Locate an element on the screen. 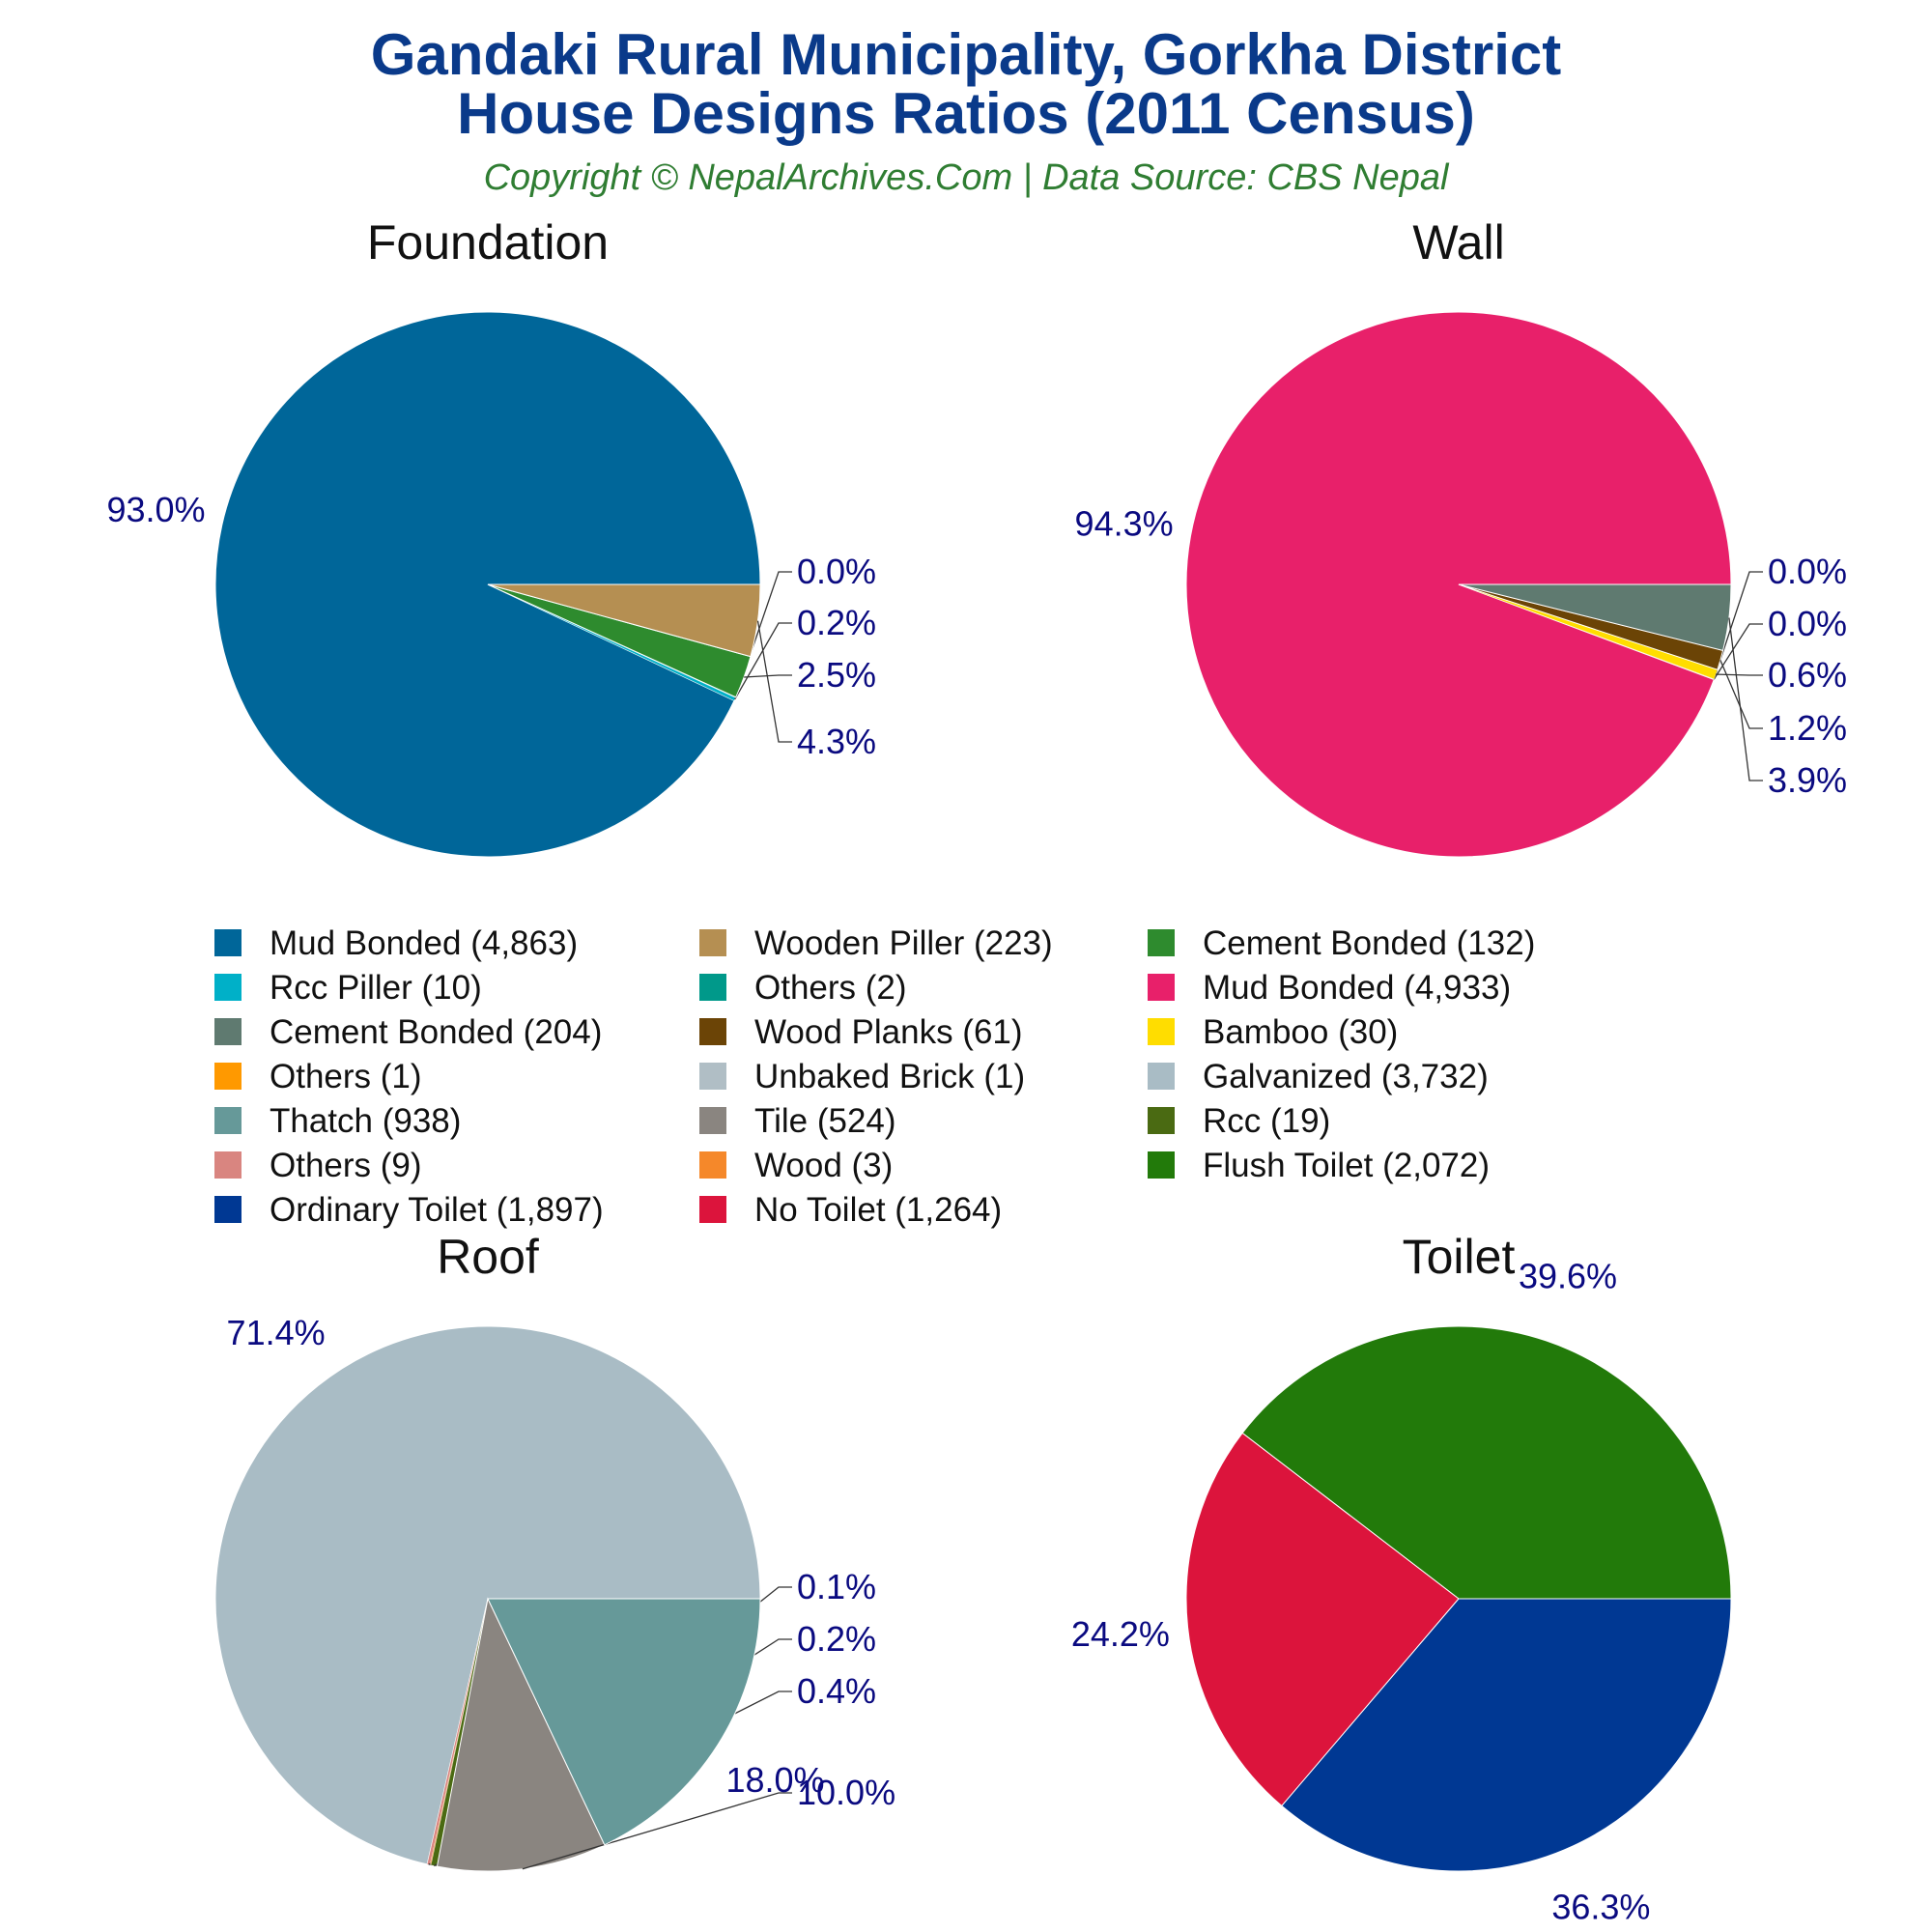 The width and height of the screenshot is (1932, 1932). wall-pct-label-wood-planks: 1.2% is located at coordinates (1807, 728).